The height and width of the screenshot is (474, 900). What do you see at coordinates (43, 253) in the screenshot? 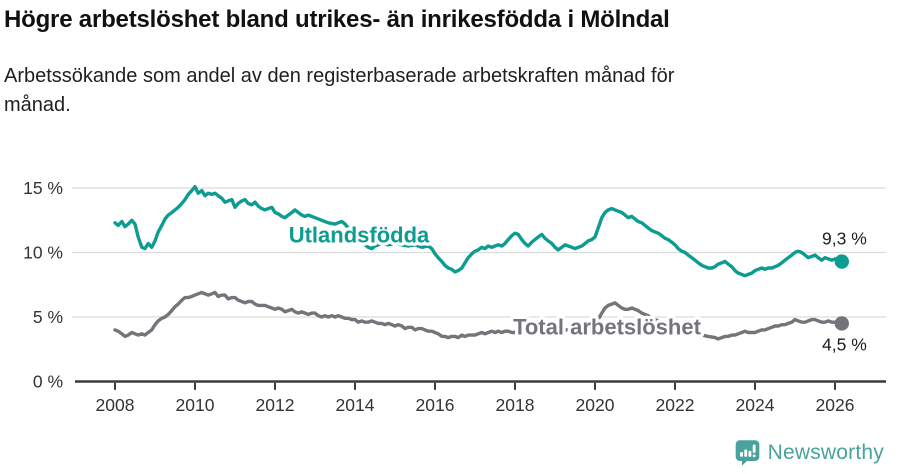
I see `y-tick-label: 10 %` at bounding box center [43, 253].